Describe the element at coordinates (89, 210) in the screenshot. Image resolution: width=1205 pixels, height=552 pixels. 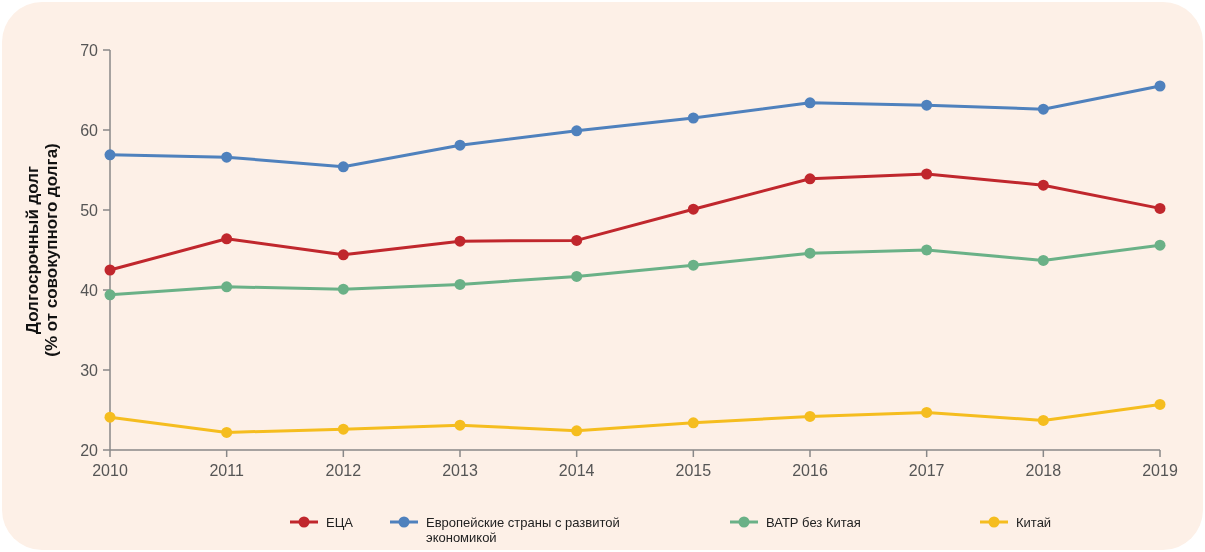
I see `y-tick-label: 50` at that location.